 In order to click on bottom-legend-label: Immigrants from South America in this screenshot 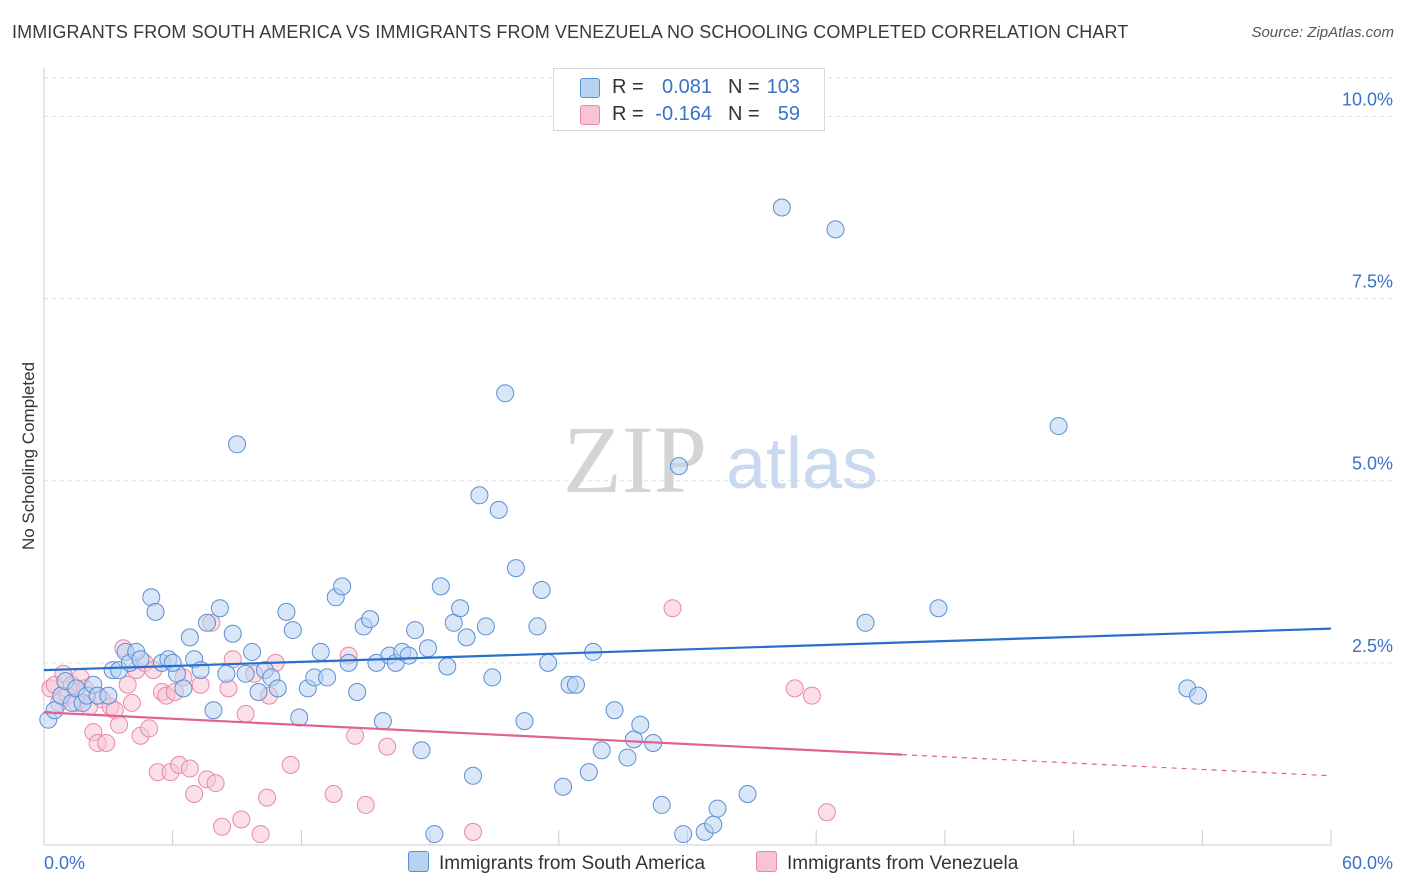, I will do `click(572, 863)`.